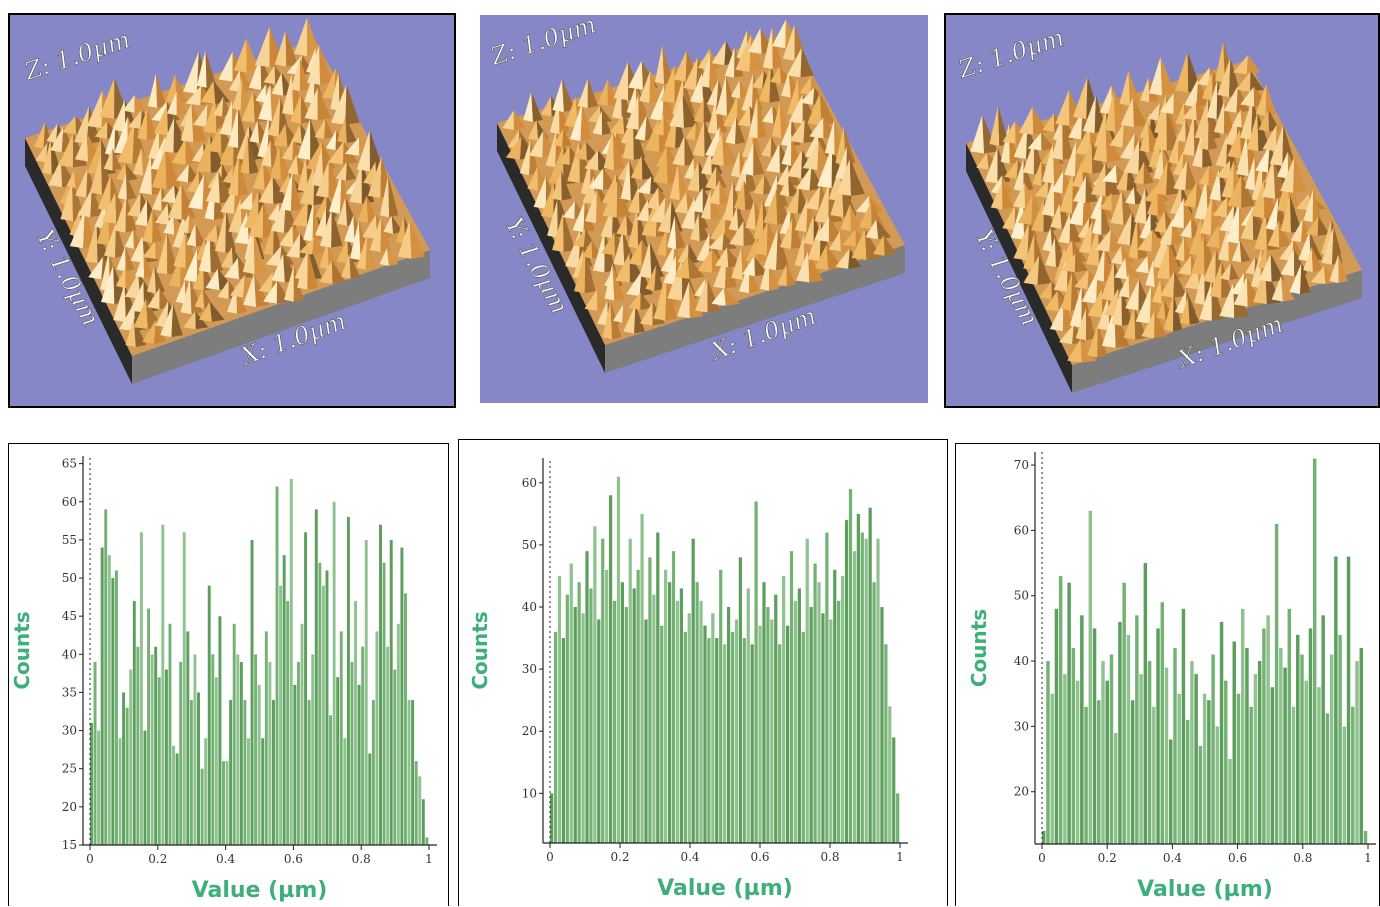 Image resolution: width=1380 pixels, height=907 pixels. I want to click on surface-peaks, so click(699, 179).